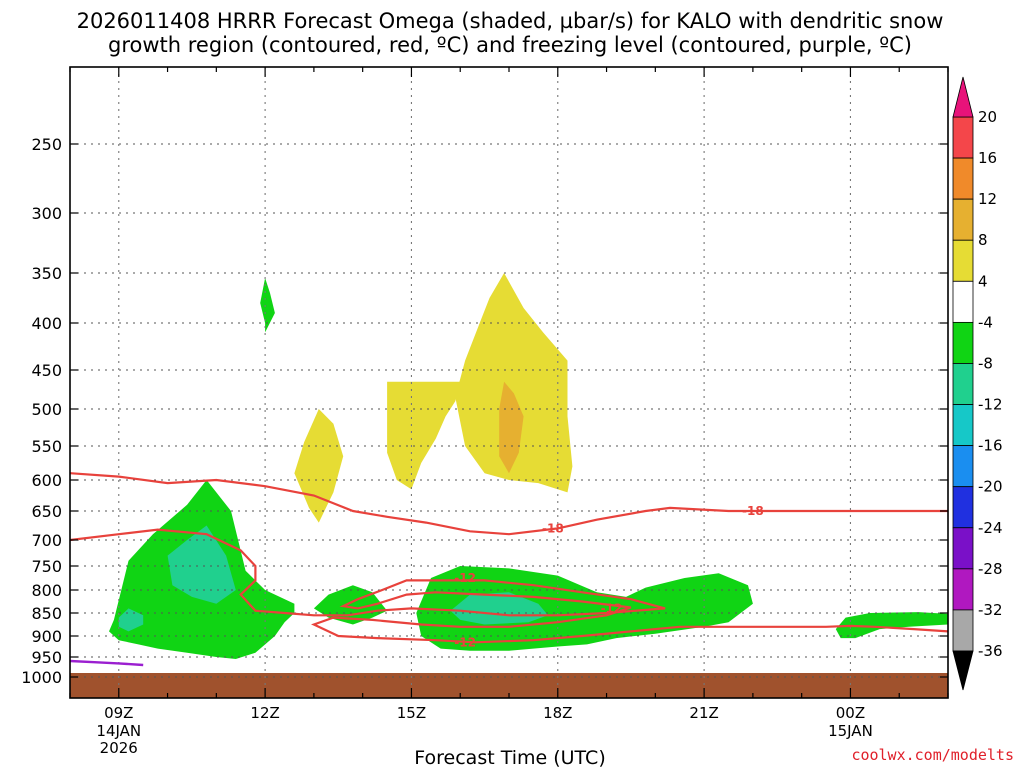 The image size is (1024, 768). What do you see at coordinates (46, 540) in the screenshot?
I see `y-tick-label-700: 700` at bounding box center [46, 540].